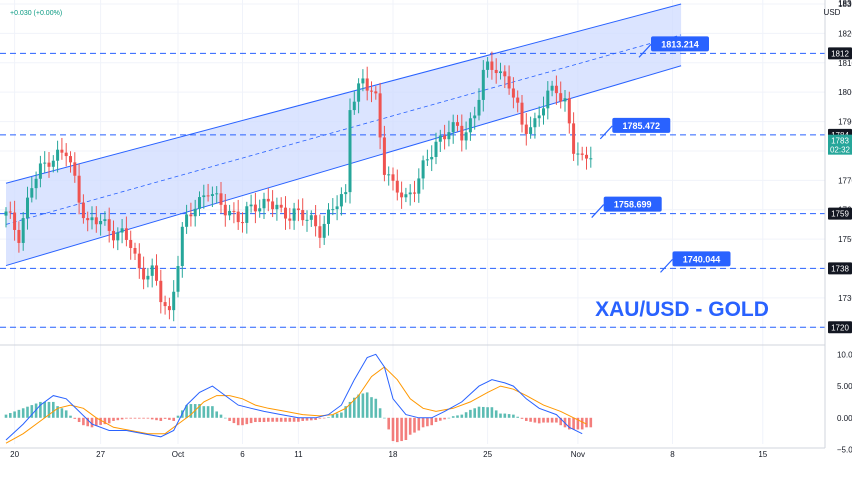 This screenshot has width=852, height=490. What do you see at coordinates (298, 454) in the screenshot?
I see `time-tick-label: 11` at bounding box center [298, 454].